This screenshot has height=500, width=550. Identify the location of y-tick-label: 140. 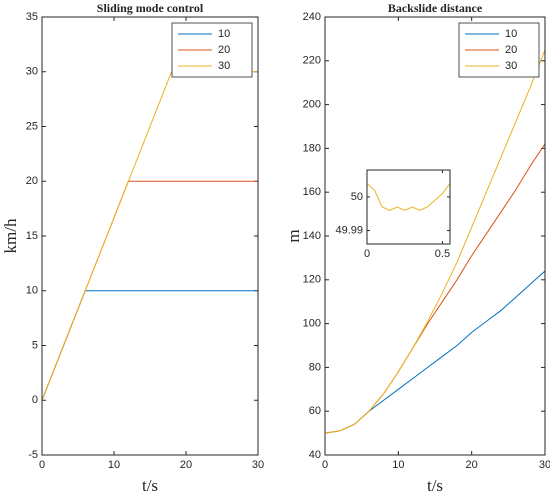
(312, 236).